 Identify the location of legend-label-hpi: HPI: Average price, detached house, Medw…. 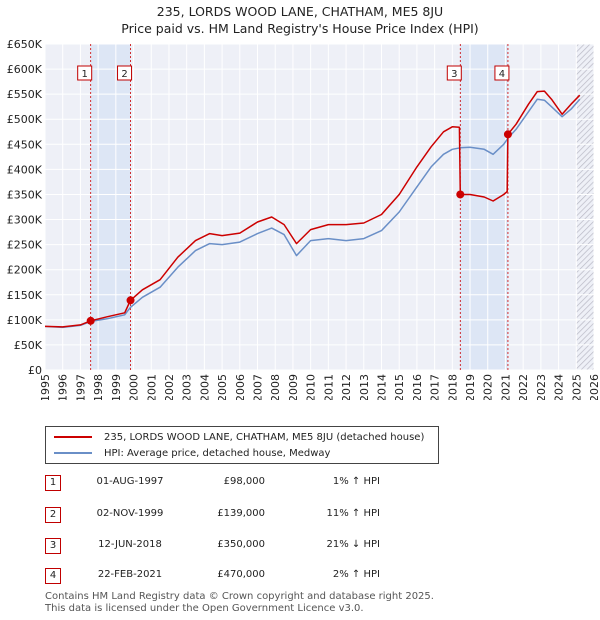
(217, 453).